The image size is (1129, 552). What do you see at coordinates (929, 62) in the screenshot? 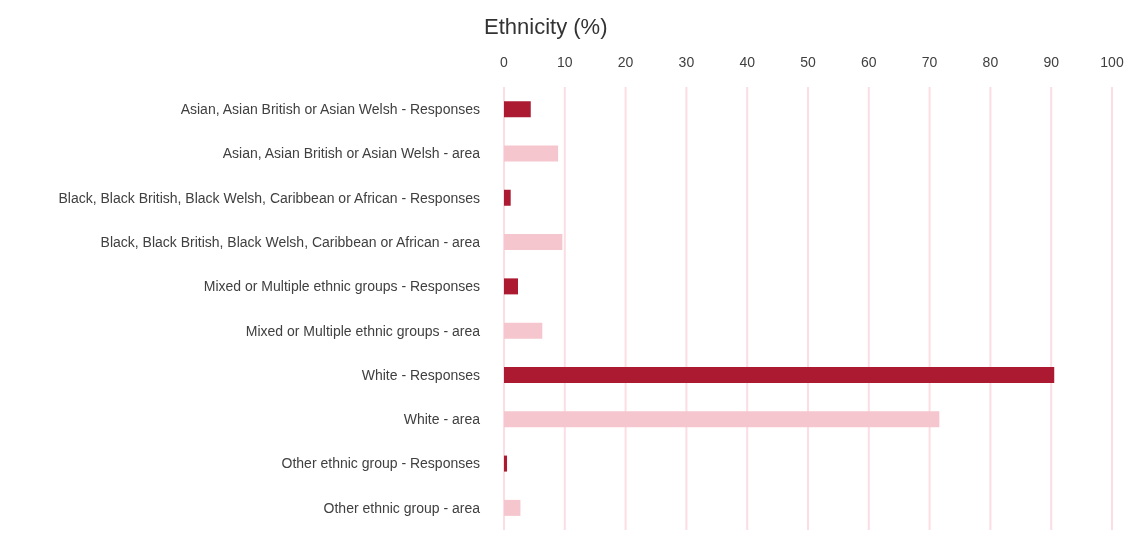
I see `x-tick-label: 70` at bounding box center [929, 62].